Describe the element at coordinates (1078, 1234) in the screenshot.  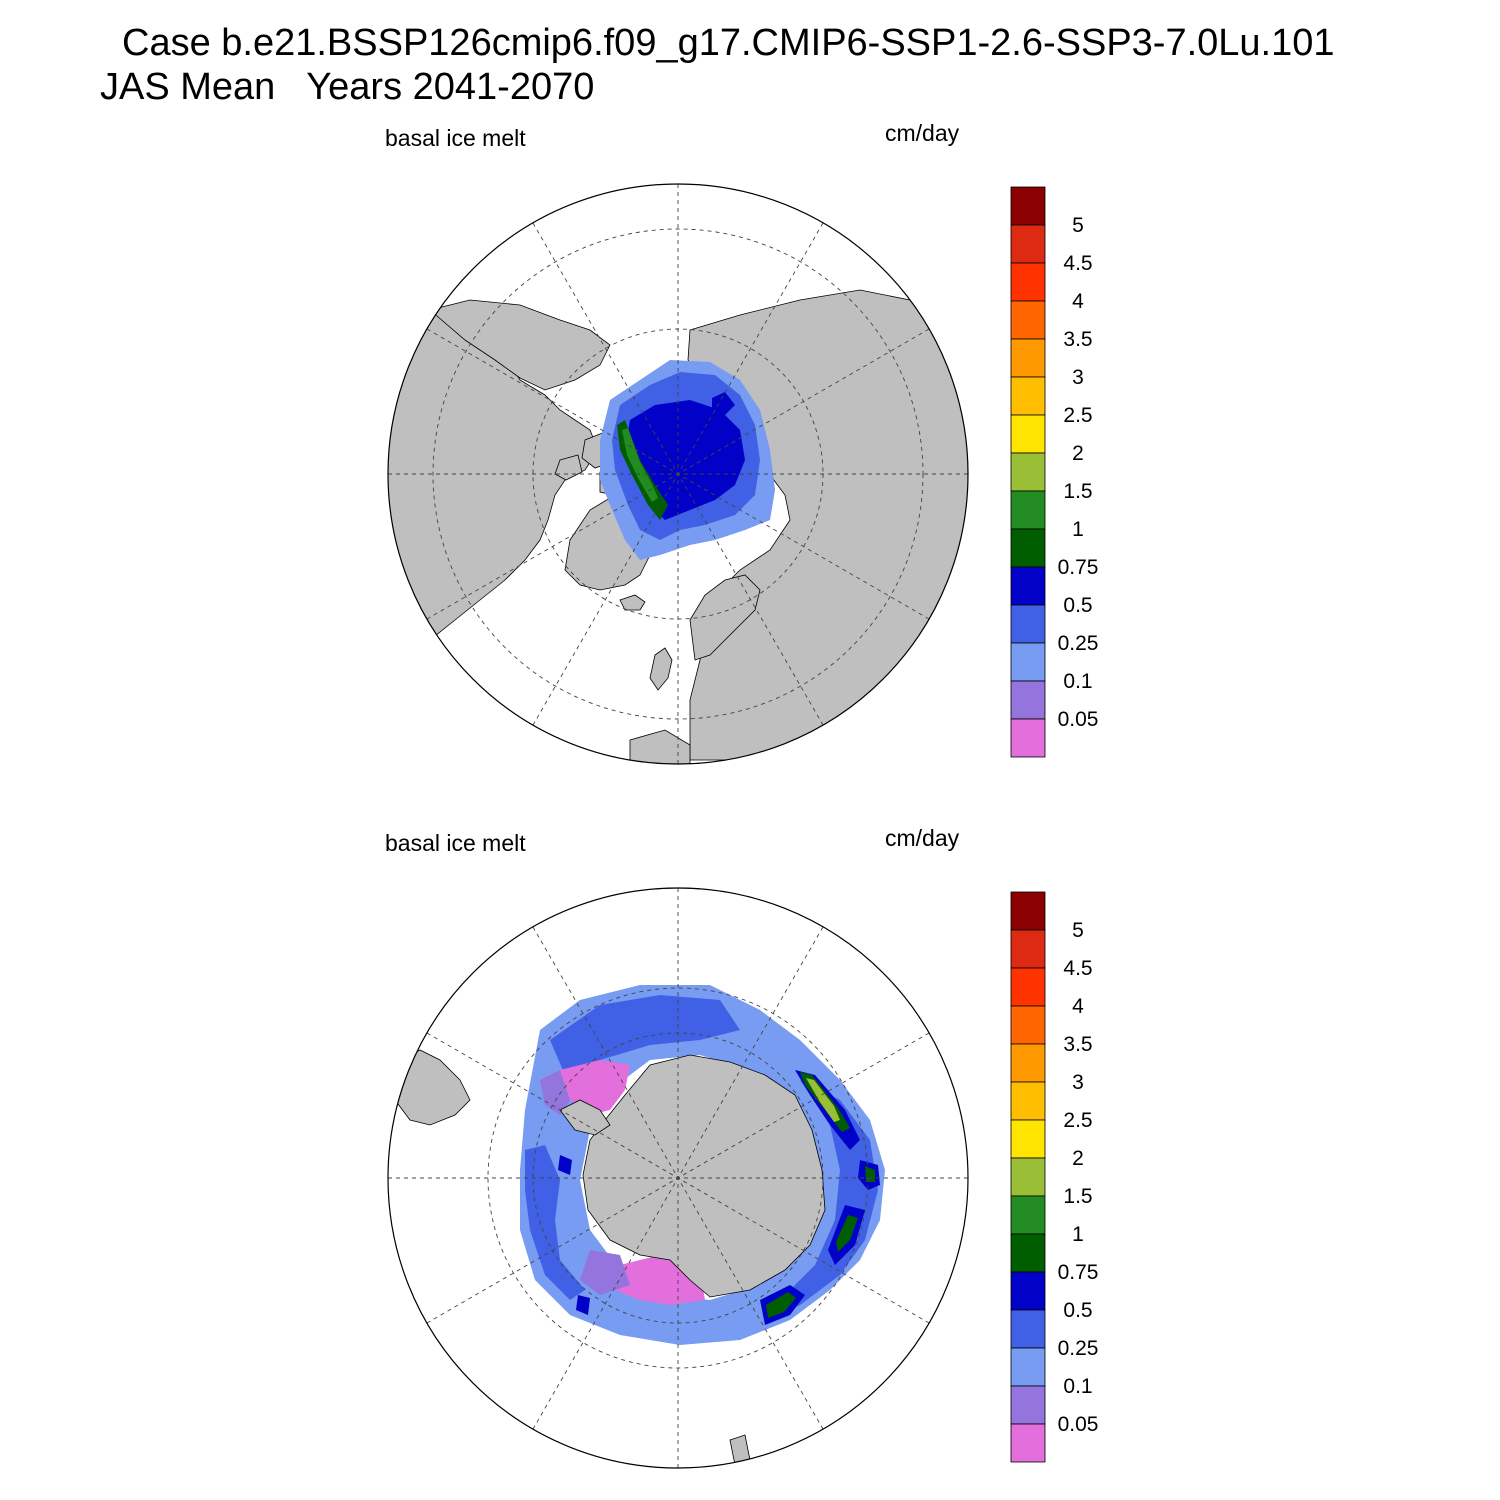
I see `south-colorbar-label: 1` at that location.